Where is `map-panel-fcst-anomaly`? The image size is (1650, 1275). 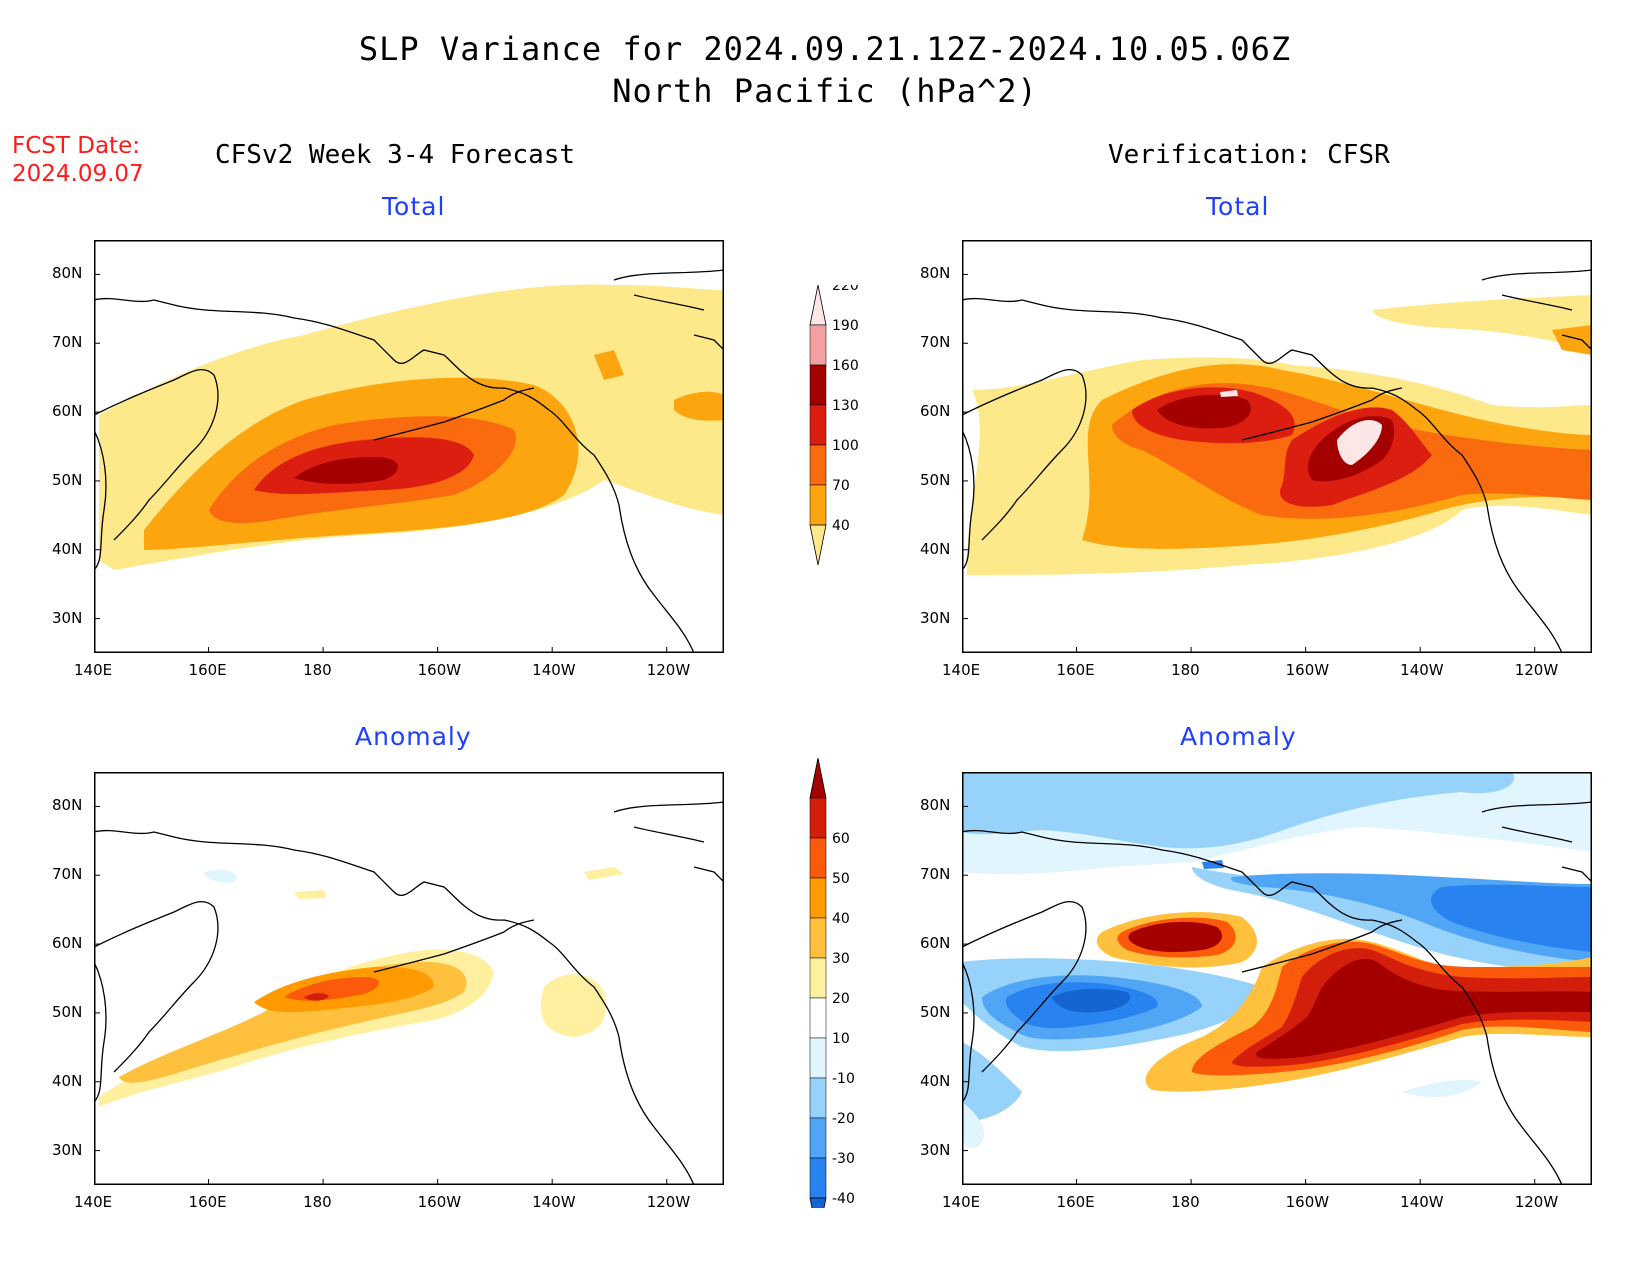
map-panel-fcst-anomaly is located at coordinates (409, 978).